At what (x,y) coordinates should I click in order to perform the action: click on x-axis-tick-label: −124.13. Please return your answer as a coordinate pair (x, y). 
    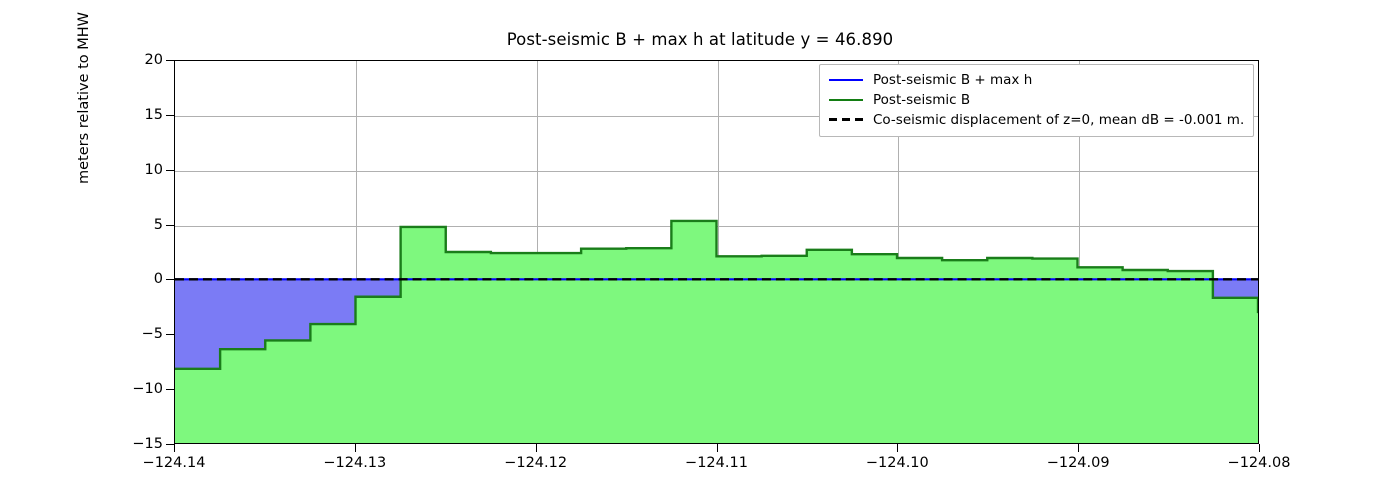
    Looking at the image, I should click on (355, 463).